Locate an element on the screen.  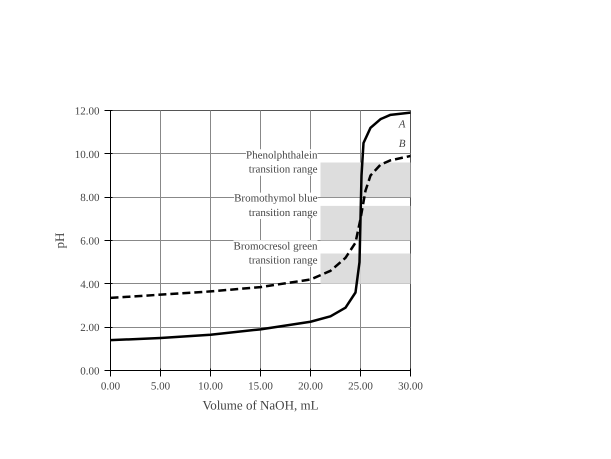
y-tick-label: 0.00 is located at coordinates (90, 372).